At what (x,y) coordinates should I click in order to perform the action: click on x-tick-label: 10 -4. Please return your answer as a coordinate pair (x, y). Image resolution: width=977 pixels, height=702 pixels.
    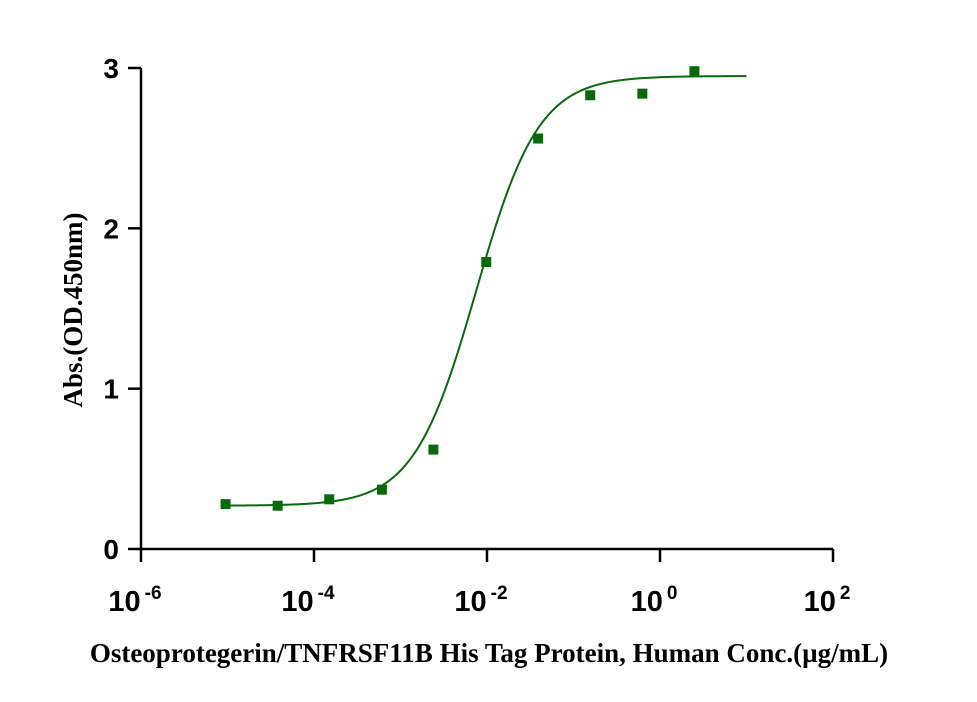
    Looking at the image, I should click on (308, 600).